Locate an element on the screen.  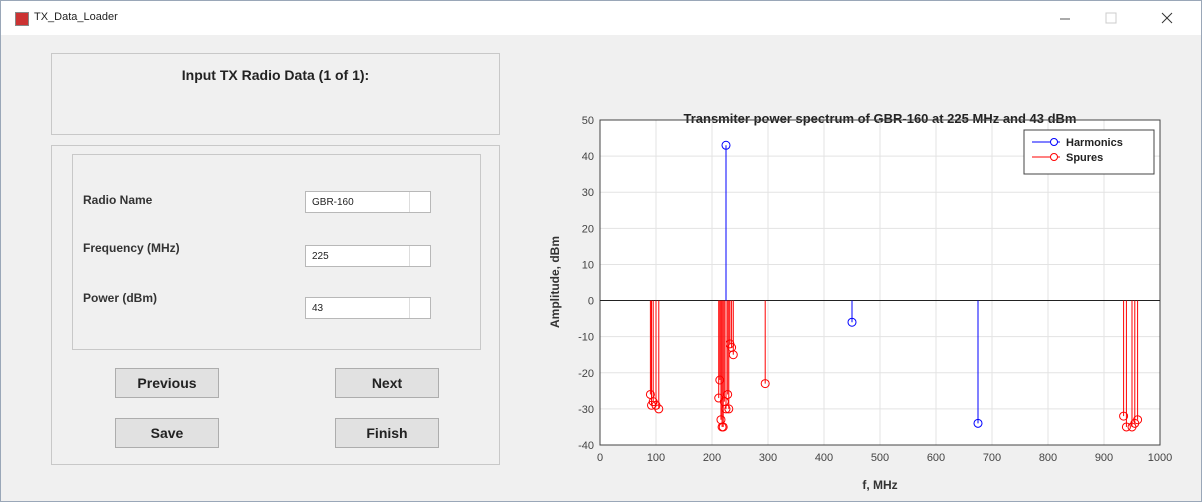
field-label: Frequency (MHz) is located at coordinates (131, 248).